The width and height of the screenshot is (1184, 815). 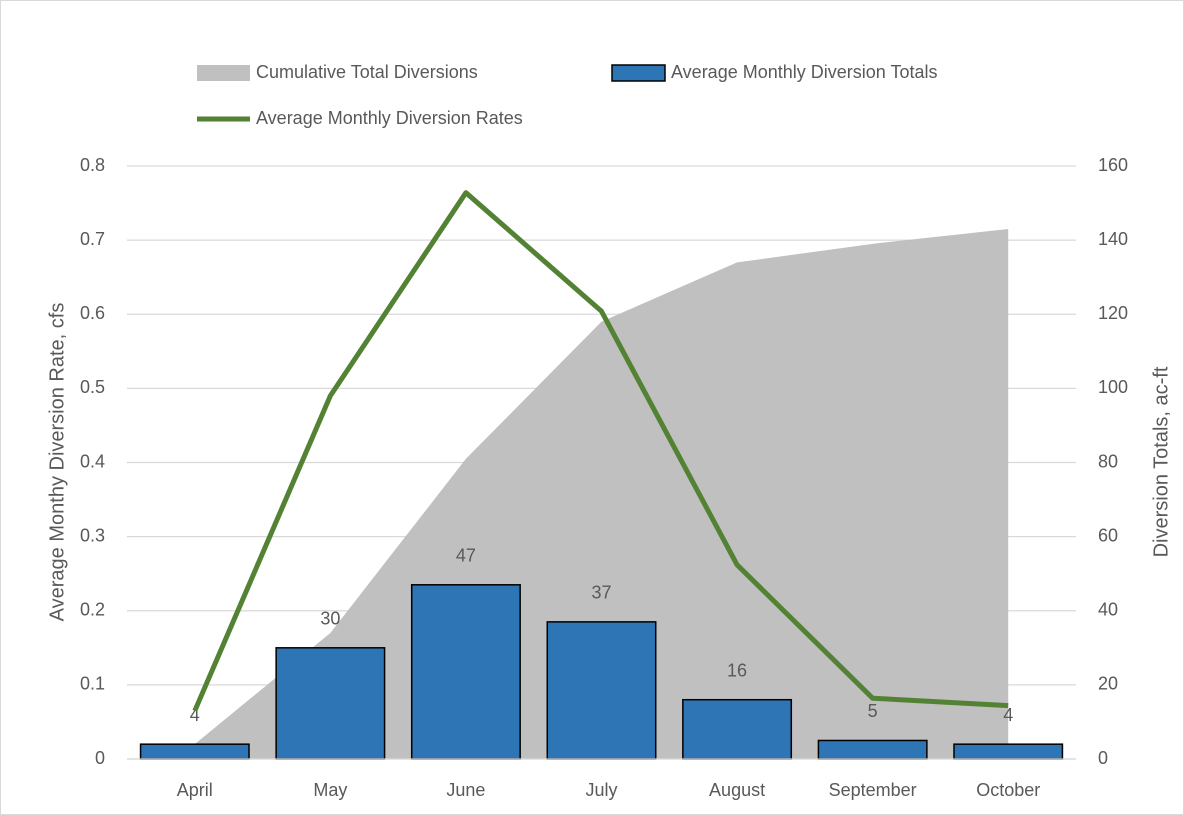 What do you see at coordinates (92, 684) in the screenshot?
I see `y-tick-label: 0.1` at bounding box center [92, 684].